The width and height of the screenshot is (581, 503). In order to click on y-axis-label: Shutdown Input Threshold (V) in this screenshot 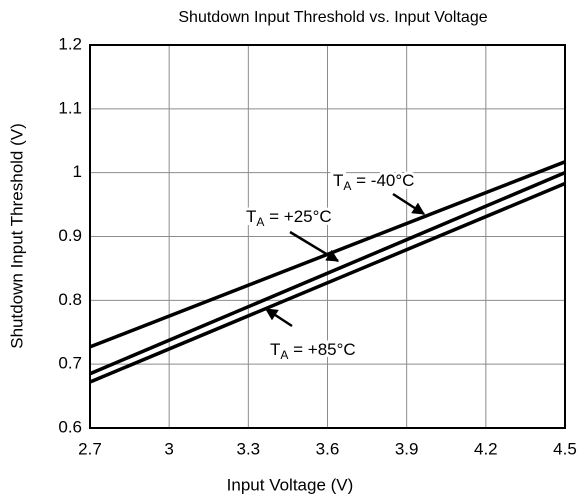, I will do `click(16, 236)`.